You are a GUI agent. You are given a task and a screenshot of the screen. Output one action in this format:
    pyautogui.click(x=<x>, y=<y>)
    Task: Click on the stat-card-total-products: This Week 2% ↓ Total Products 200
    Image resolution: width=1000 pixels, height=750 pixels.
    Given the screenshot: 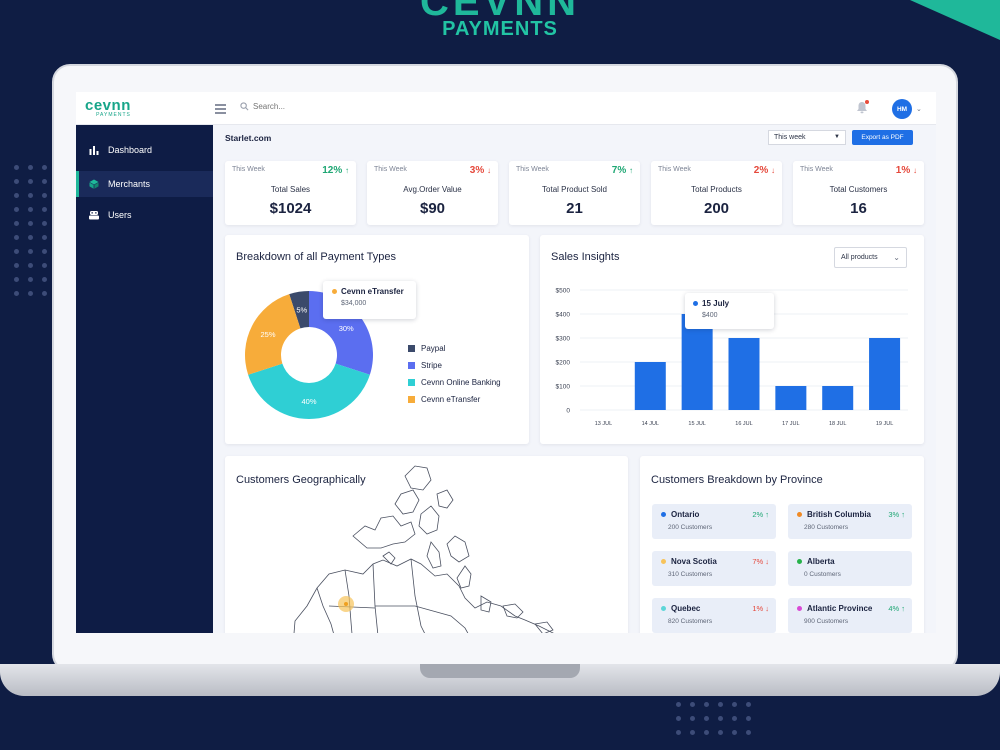 What is the action you would take?
    pyautogui.click(x=716, y=193)
    